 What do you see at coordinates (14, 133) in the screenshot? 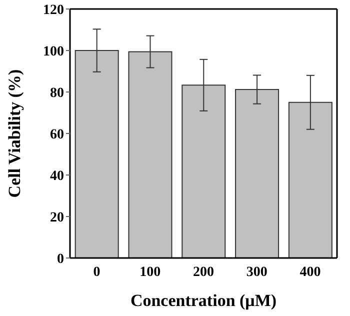
I see `y-axis-title: Cell Viability (%)` at bounding box center [14, 133].